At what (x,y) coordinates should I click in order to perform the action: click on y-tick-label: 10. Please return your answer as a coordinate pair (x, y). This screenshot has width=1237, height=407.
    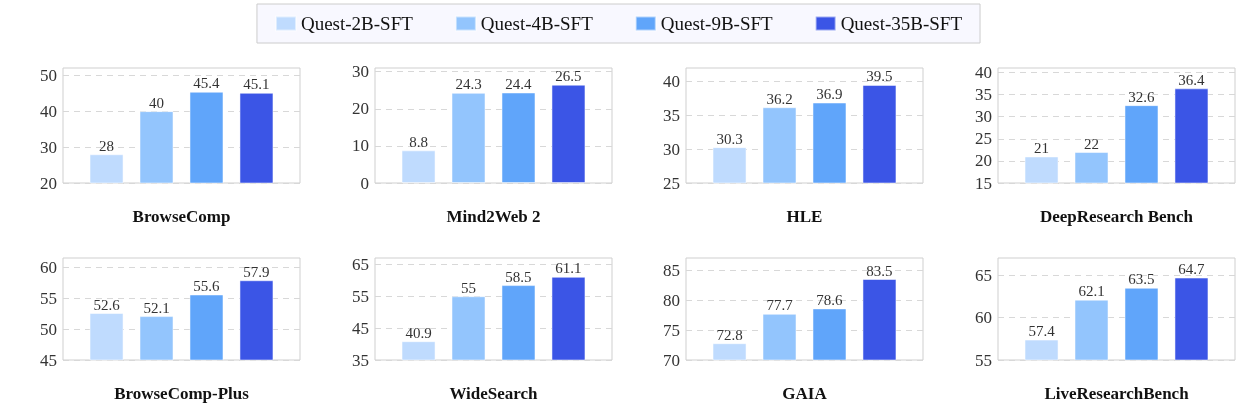
    Looking at the image, I should click on (360, 146).